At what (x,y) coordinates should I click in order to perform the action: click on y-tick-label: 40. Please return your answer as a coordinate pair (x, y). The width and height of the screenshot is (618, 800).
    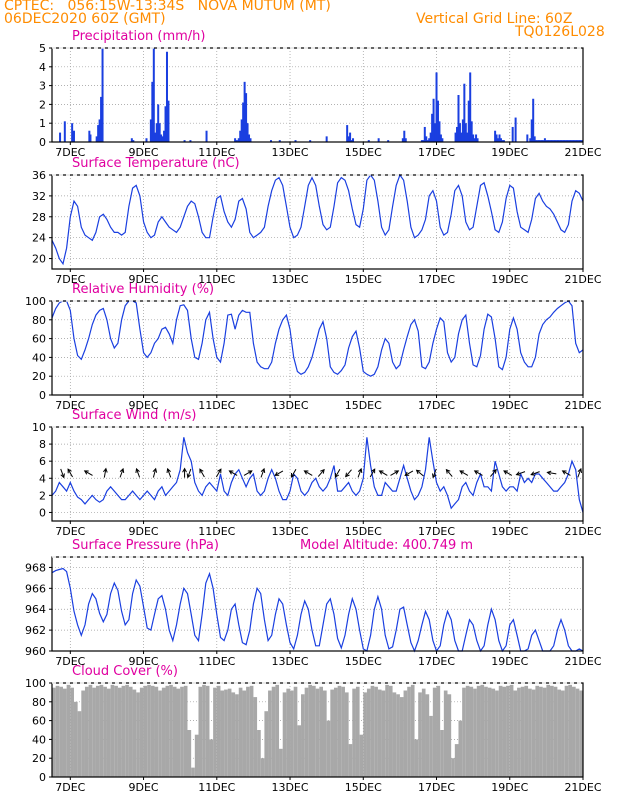
    Looking at the image, I should click on (39, 739).